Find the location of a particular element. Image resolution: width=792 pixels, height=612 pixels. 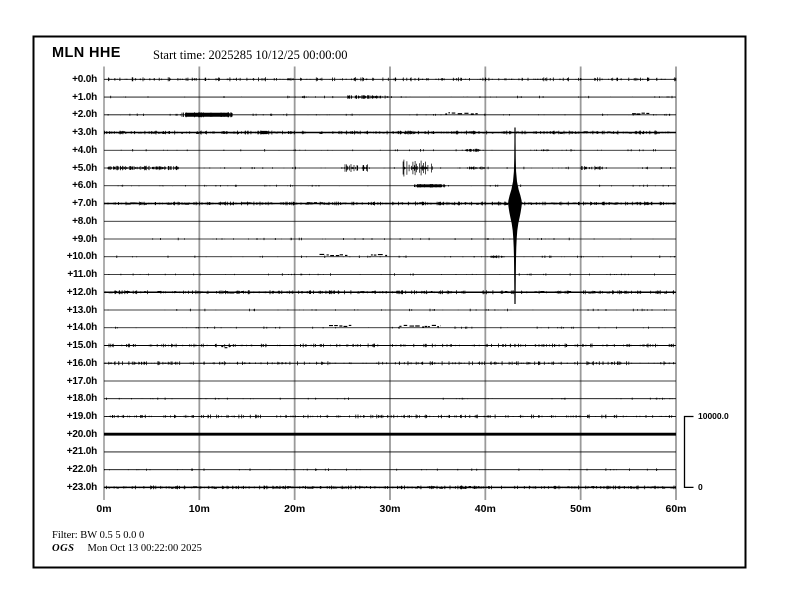

amplitude-scale-bracket is located at coordinates (688, 452).